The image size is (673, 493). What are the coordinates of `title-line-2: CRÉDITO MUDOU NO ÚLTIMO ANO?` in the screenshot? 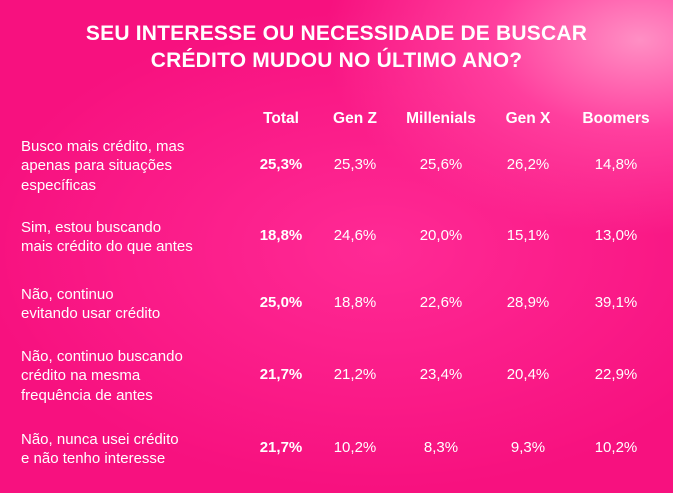 It's located at (336, 60).